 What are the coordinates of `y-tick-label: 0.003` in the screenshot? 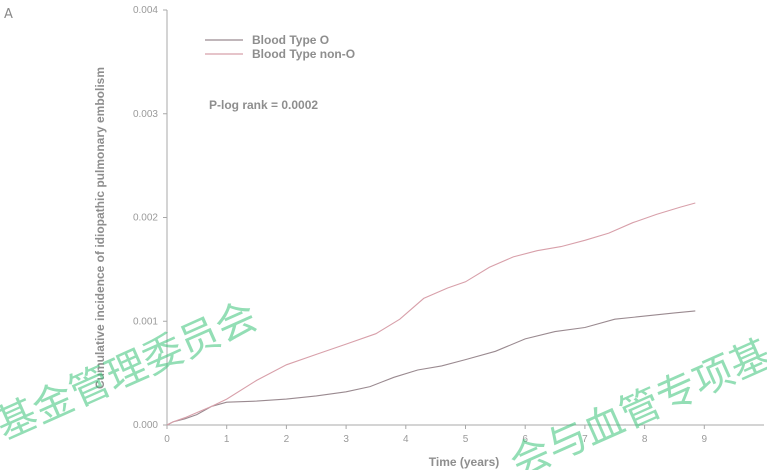 It's located at (145, 114).